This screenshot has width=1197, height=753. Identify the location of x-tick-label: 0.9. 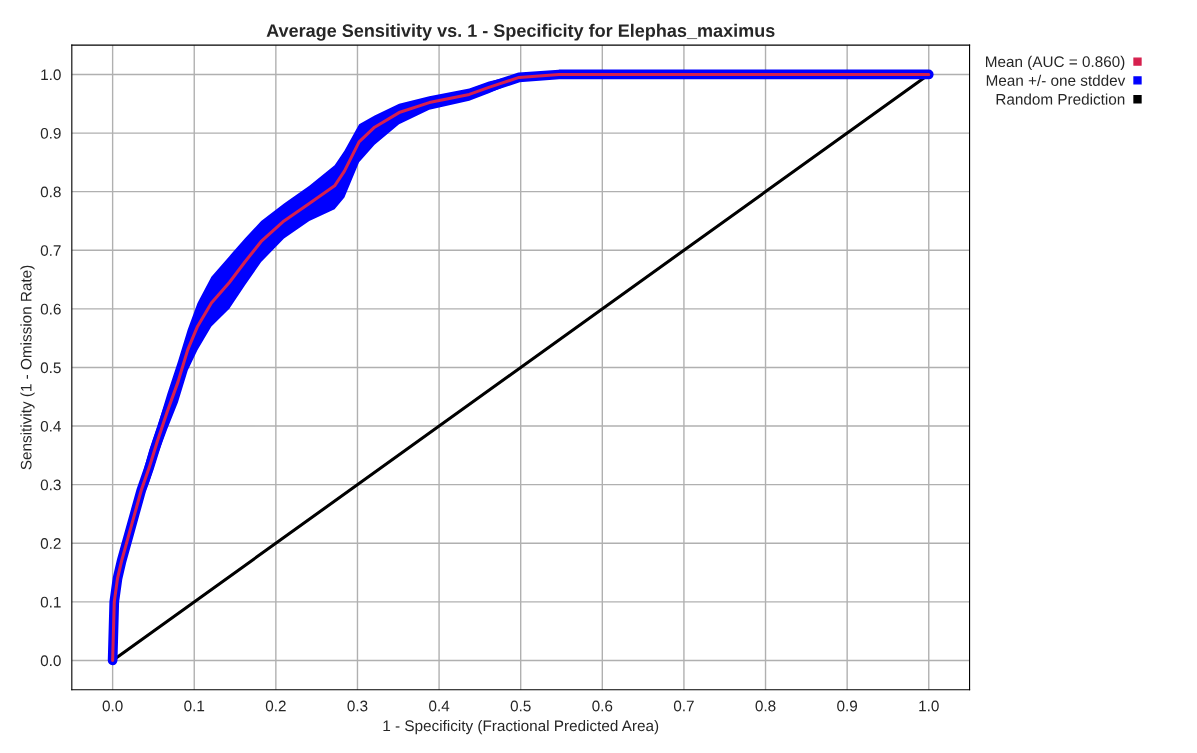
(847, 706).